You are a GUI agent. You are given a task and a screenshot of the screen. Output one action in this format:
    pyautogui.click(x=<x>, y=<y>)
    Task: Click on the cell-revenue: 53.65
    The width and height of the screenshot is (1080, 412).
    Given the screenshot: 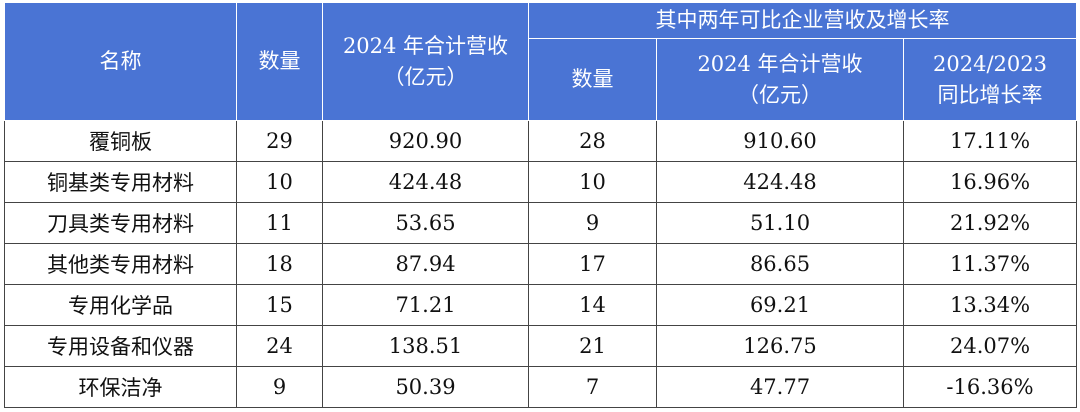 What is the action you would take?
    pyautogui.click(x=425, y=223)
    